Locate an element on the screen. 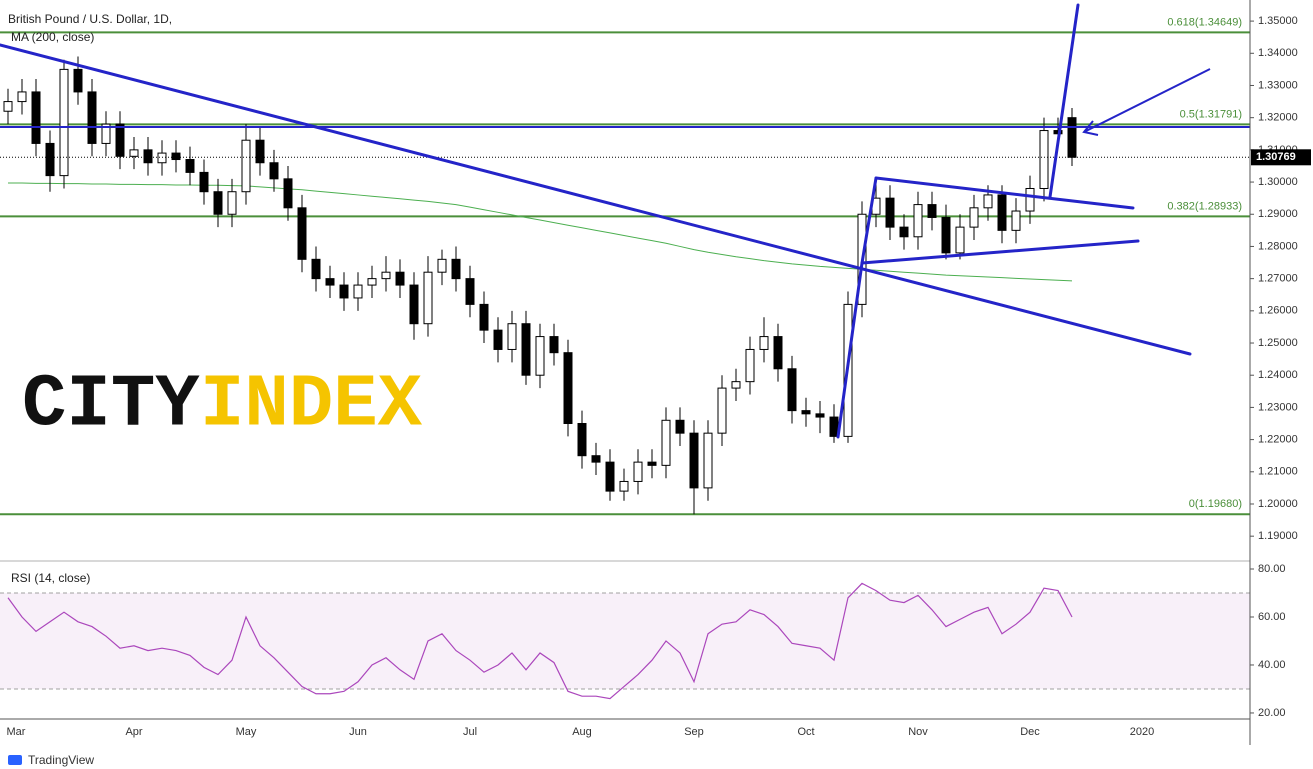  projection-pole is located at coordinates (1064, 101).